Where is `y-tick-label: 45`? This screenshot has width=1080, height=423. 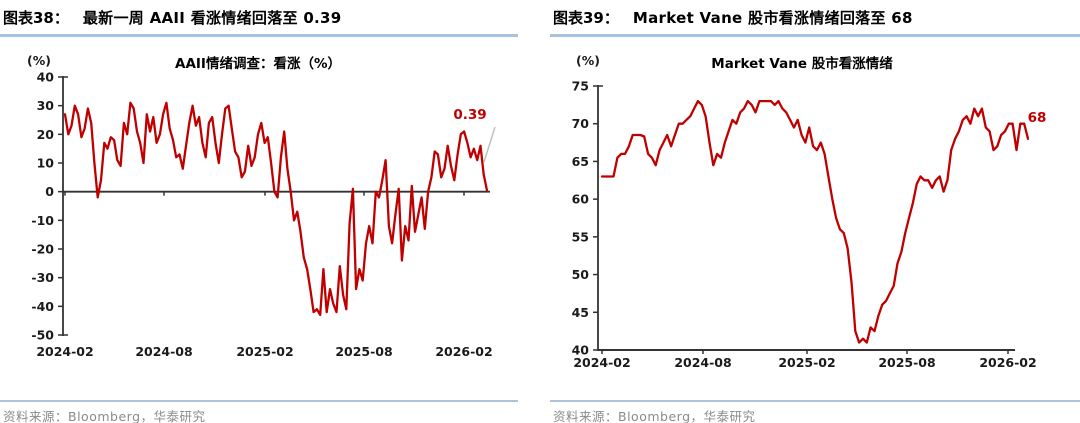
y-tick-label: 45 is located at coordinates (580, 312).